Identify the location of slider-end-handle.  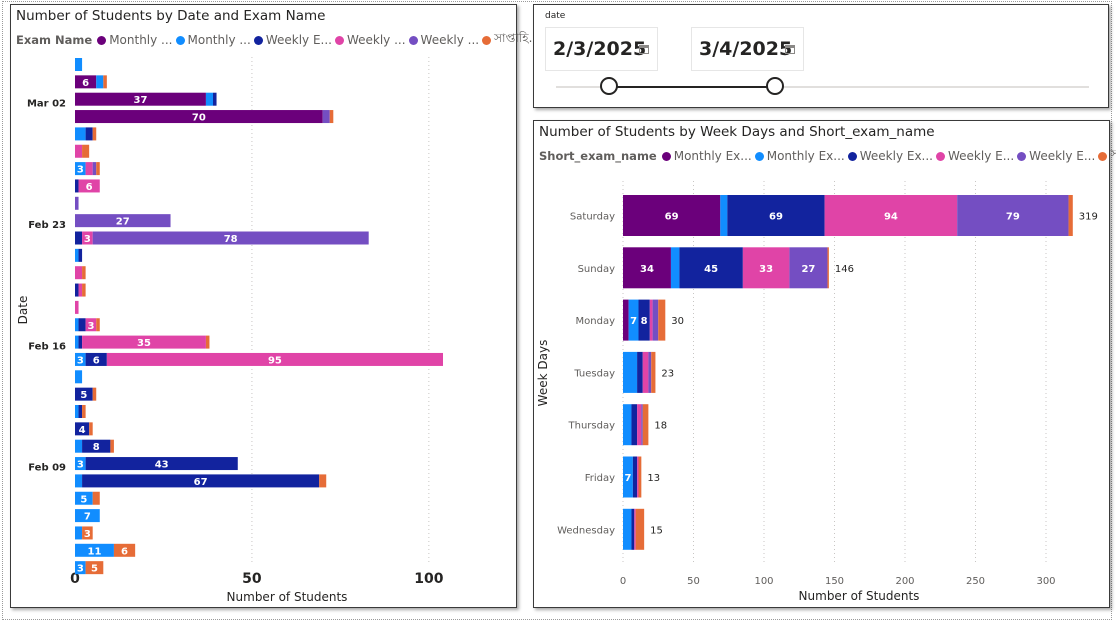
(774, 86).